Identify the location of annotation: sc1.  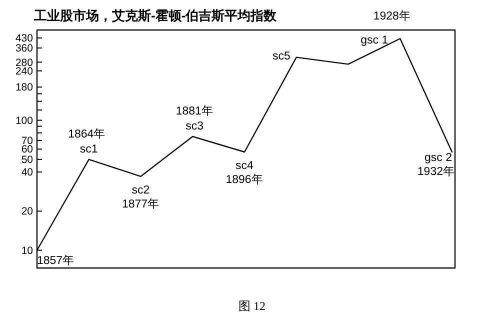
(89, 149).